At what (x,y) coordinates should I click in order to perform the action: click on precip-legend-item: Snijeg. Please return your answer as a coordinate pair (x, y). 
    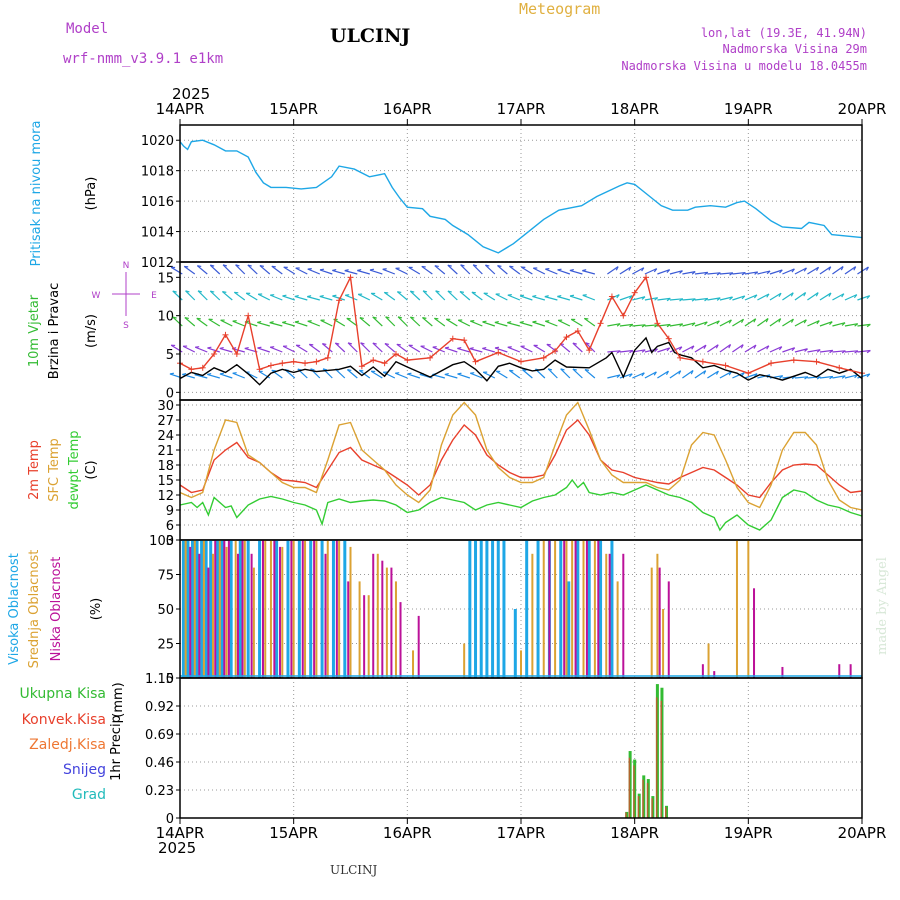
    Looking at the image, I should click on (84, 770).